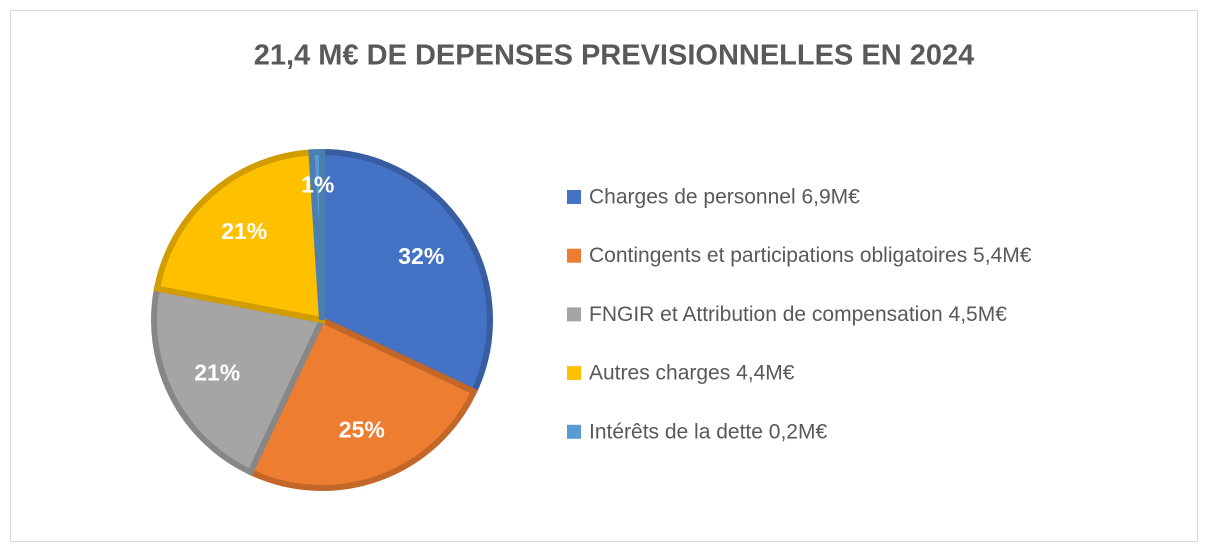 The height and width of the screenshot is (557, 1208). What do you see at coordinates (317, 185) in the screenshot?
I see `data-label: 1%` at bounding box center [317, 185].